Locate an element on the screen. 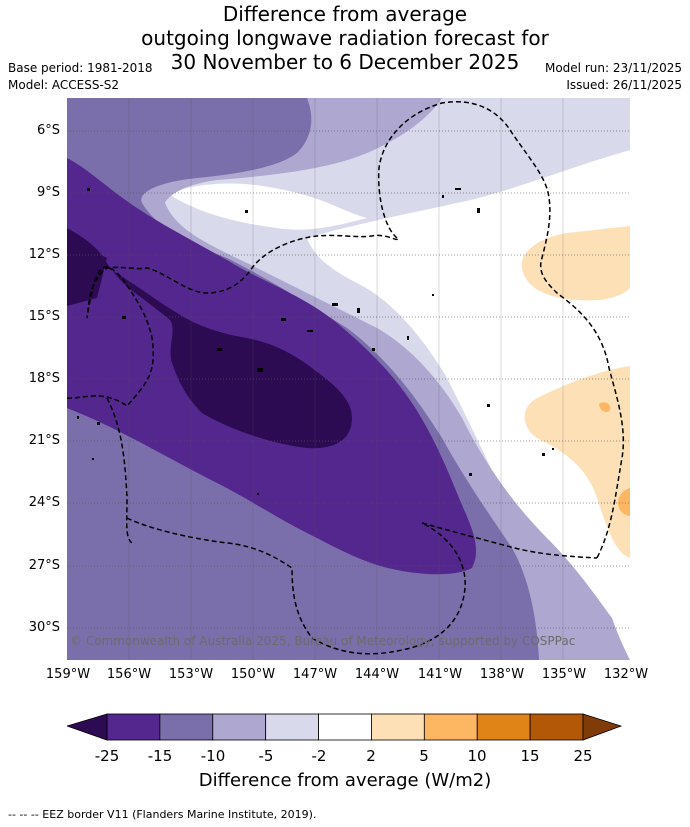  model-run: Model run: 23/11/2025 is located at coordinates (613, 68).